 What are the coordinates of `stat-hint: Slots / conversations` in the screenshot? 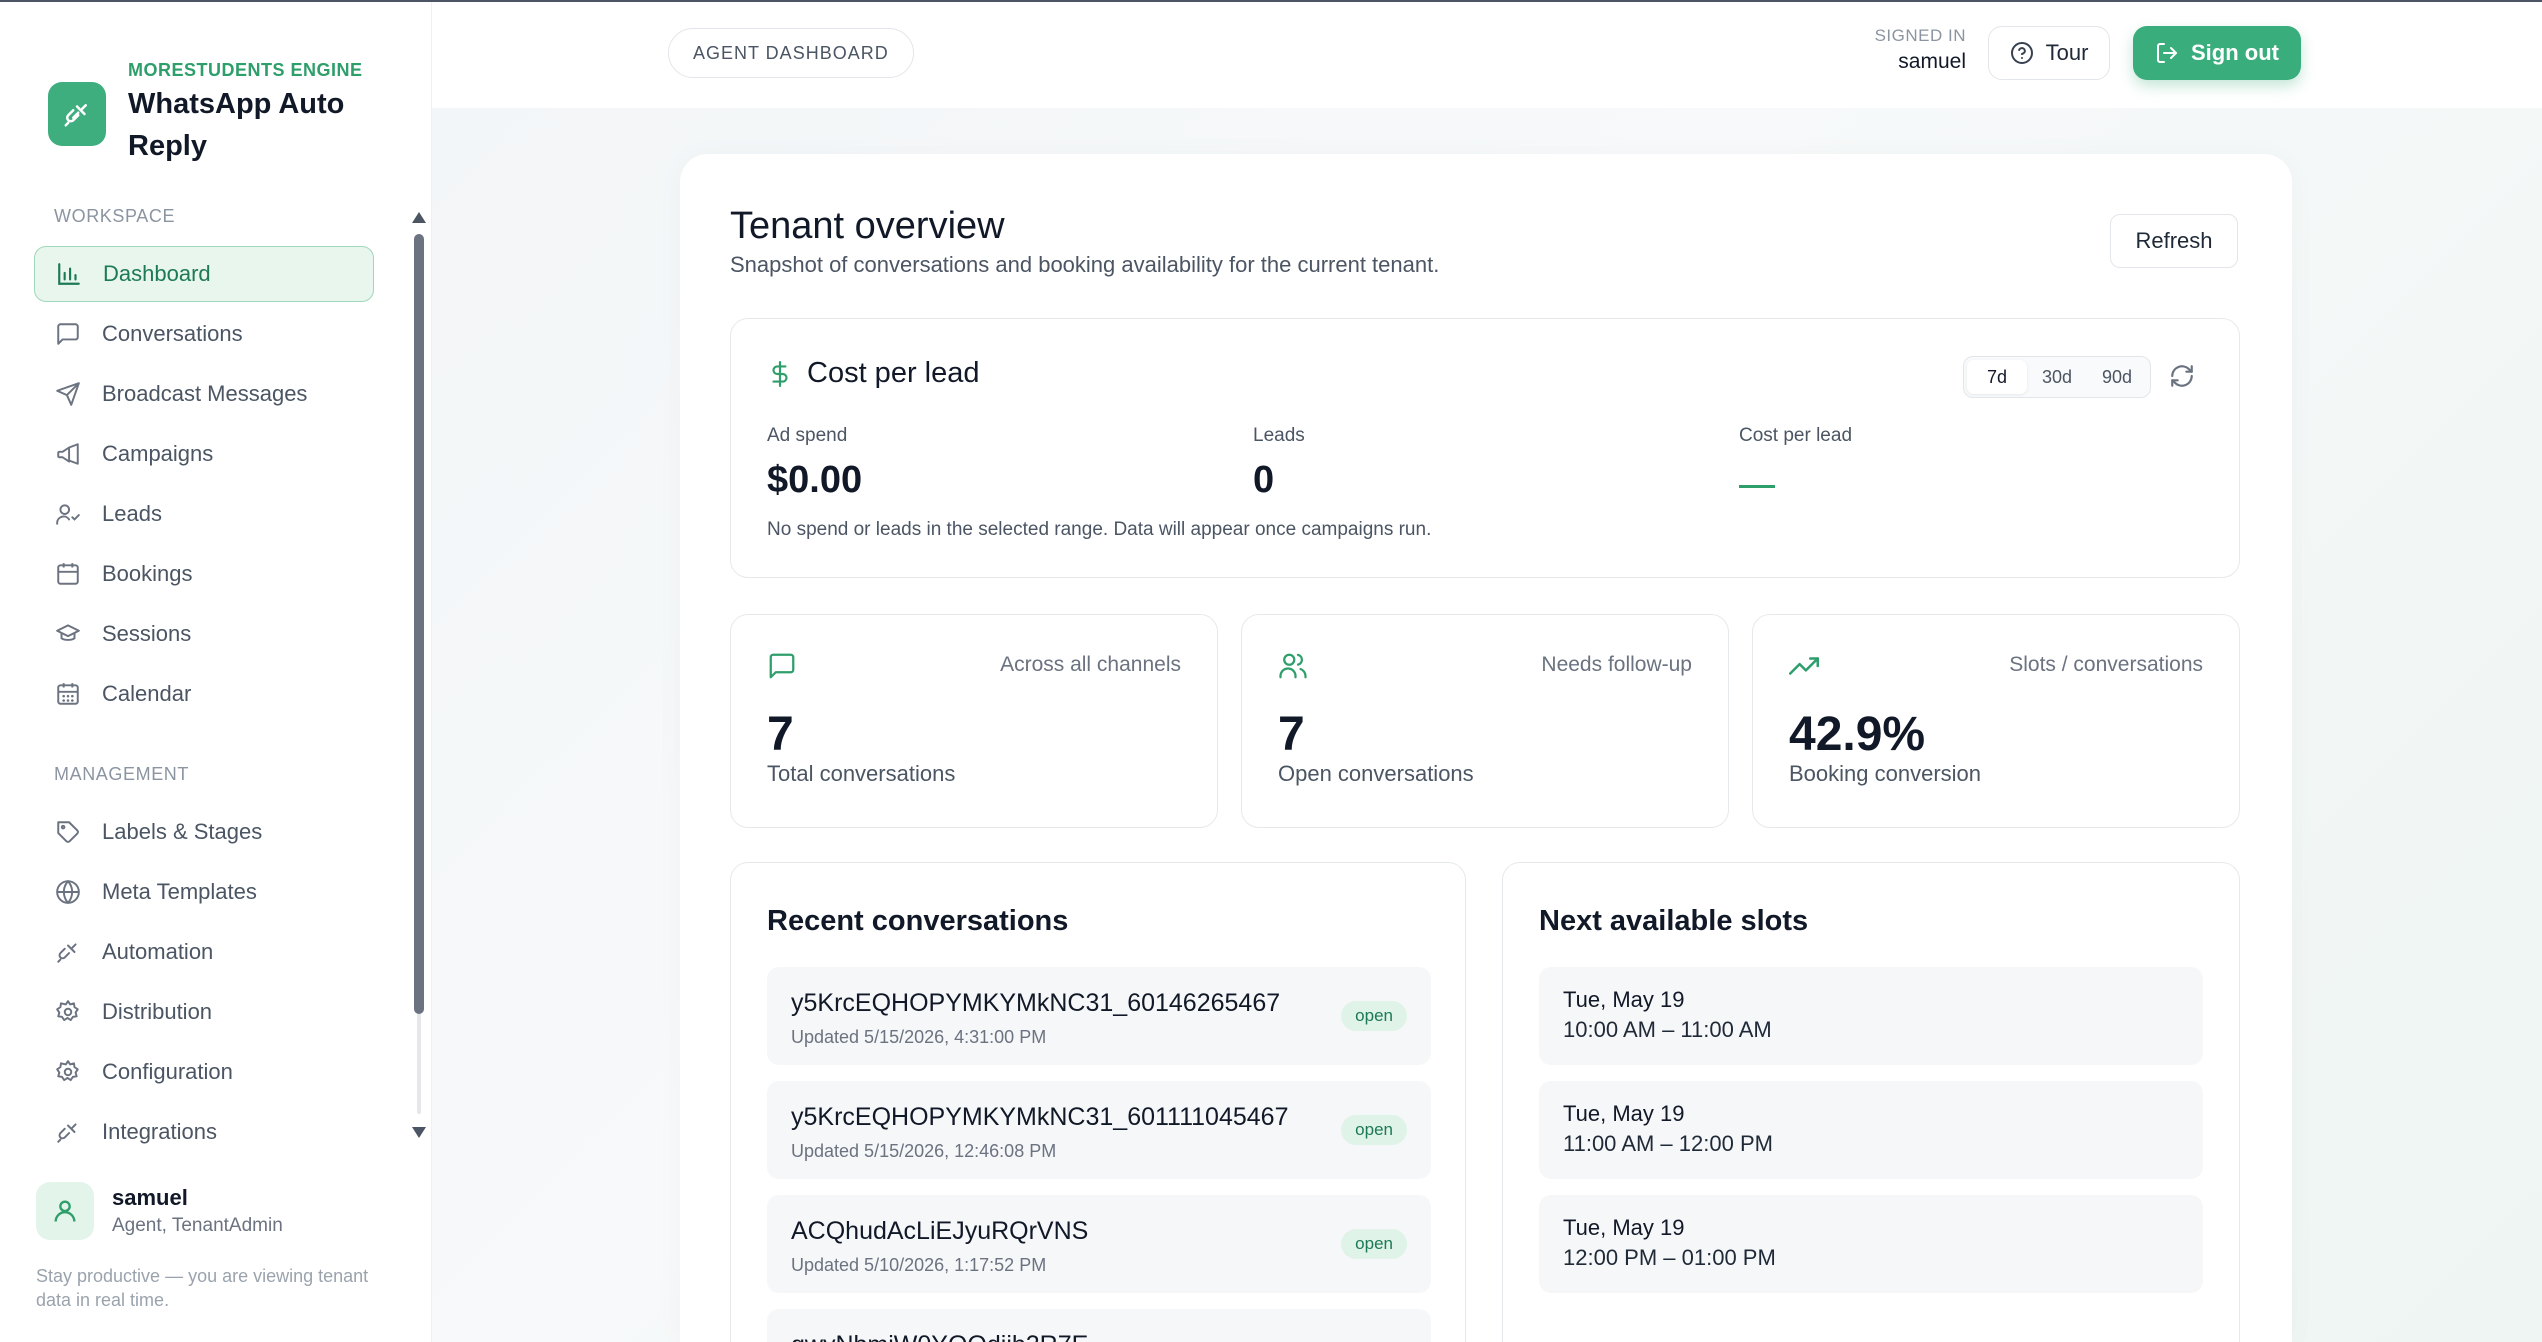 It's located at (2106, 664).